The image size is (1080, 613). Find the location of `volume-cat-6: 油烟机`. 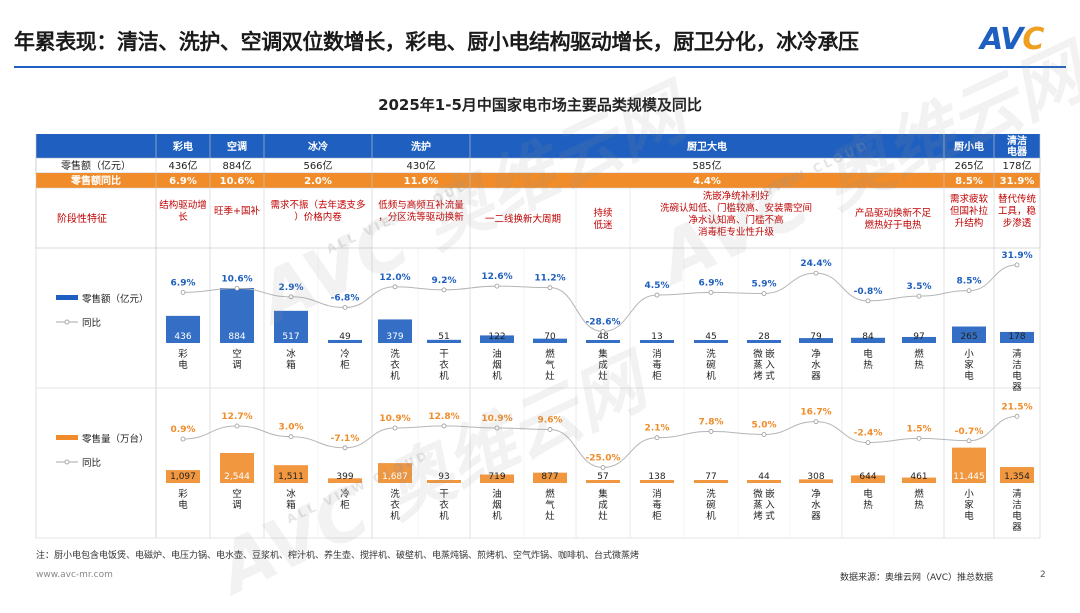

volume-cat-6: 油烟机 is located at coordinates (497, 505).